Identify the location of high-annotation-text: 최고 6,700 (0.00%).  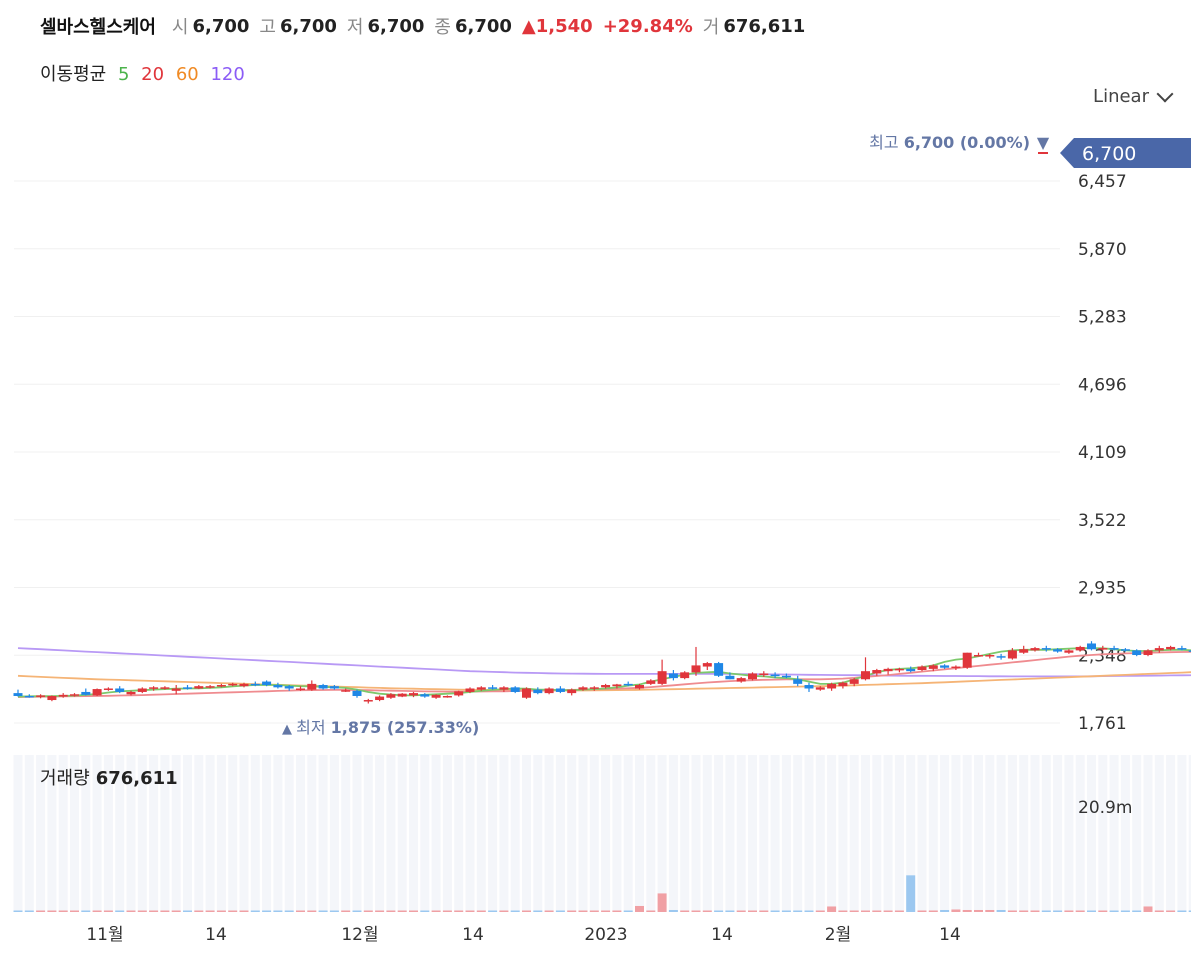
(949, 142).